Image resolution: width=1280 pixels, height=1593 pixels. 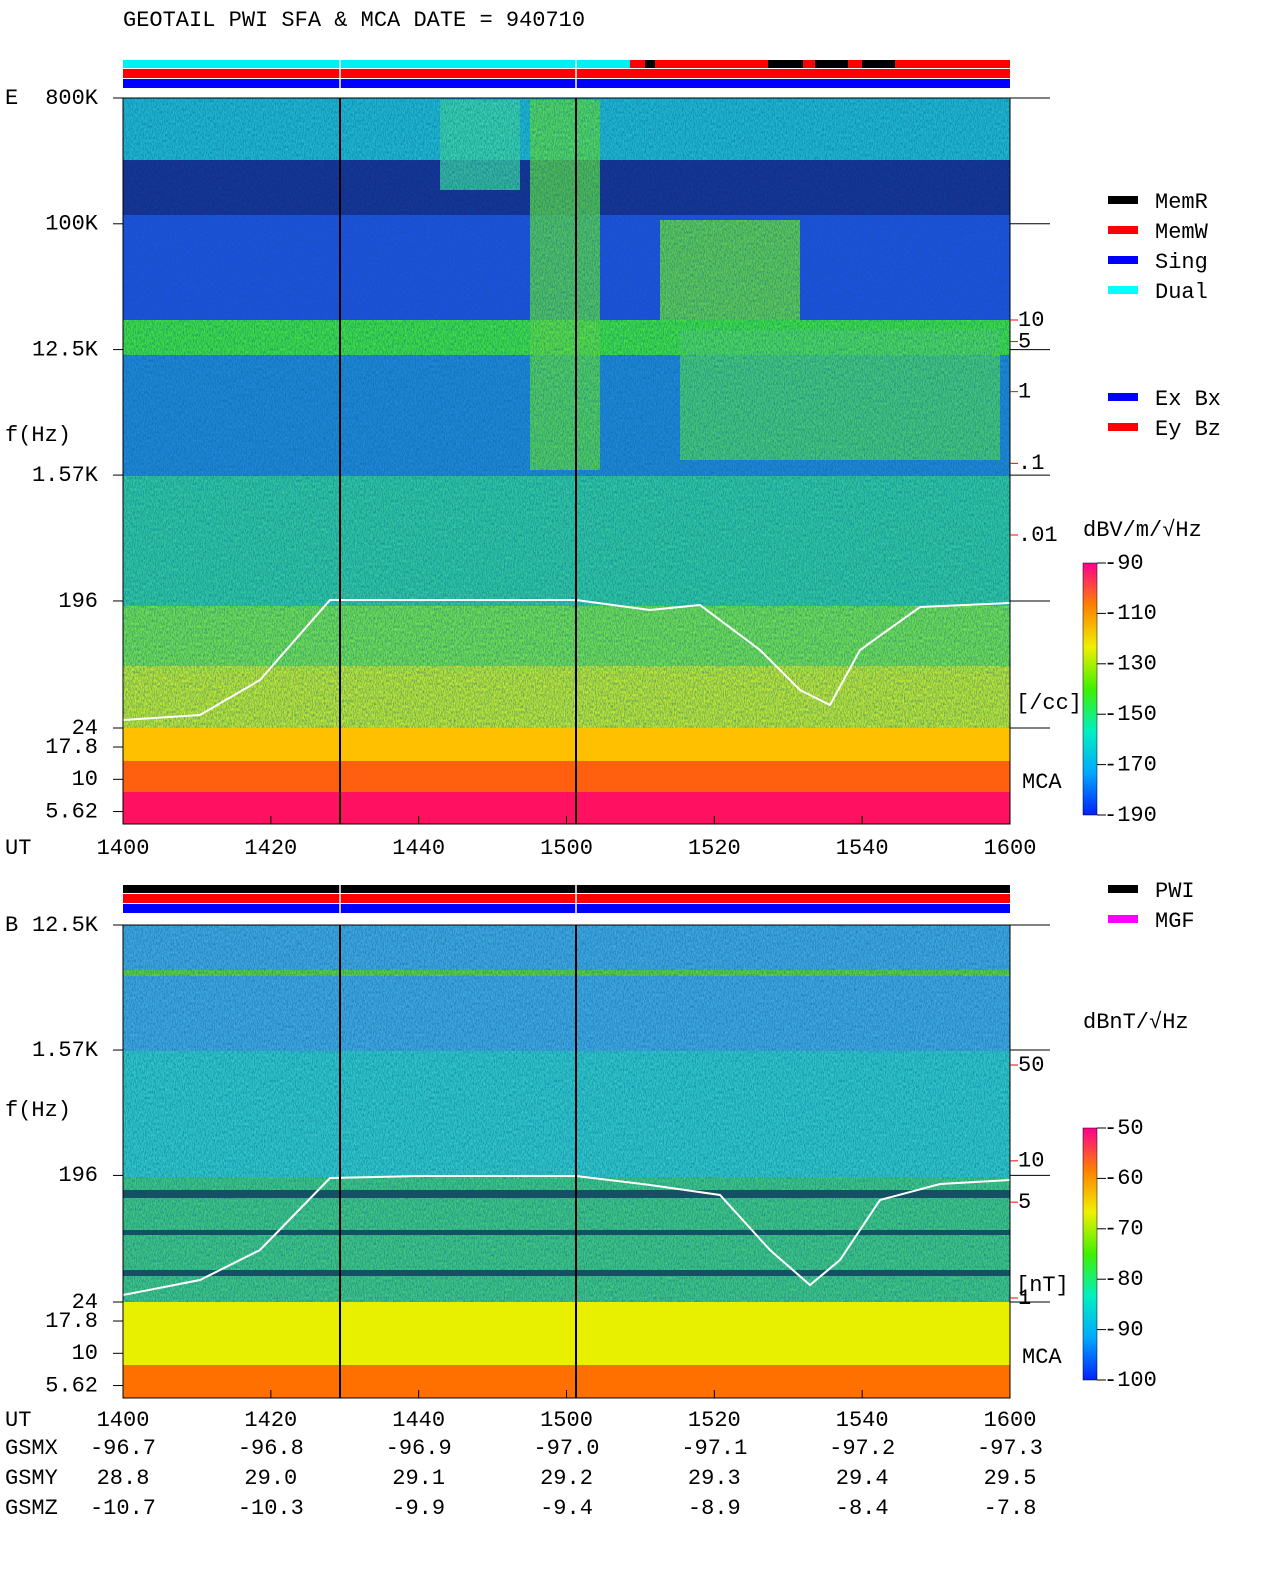 I want to click on legend-label: Dual, so click(x=1181, y=292).